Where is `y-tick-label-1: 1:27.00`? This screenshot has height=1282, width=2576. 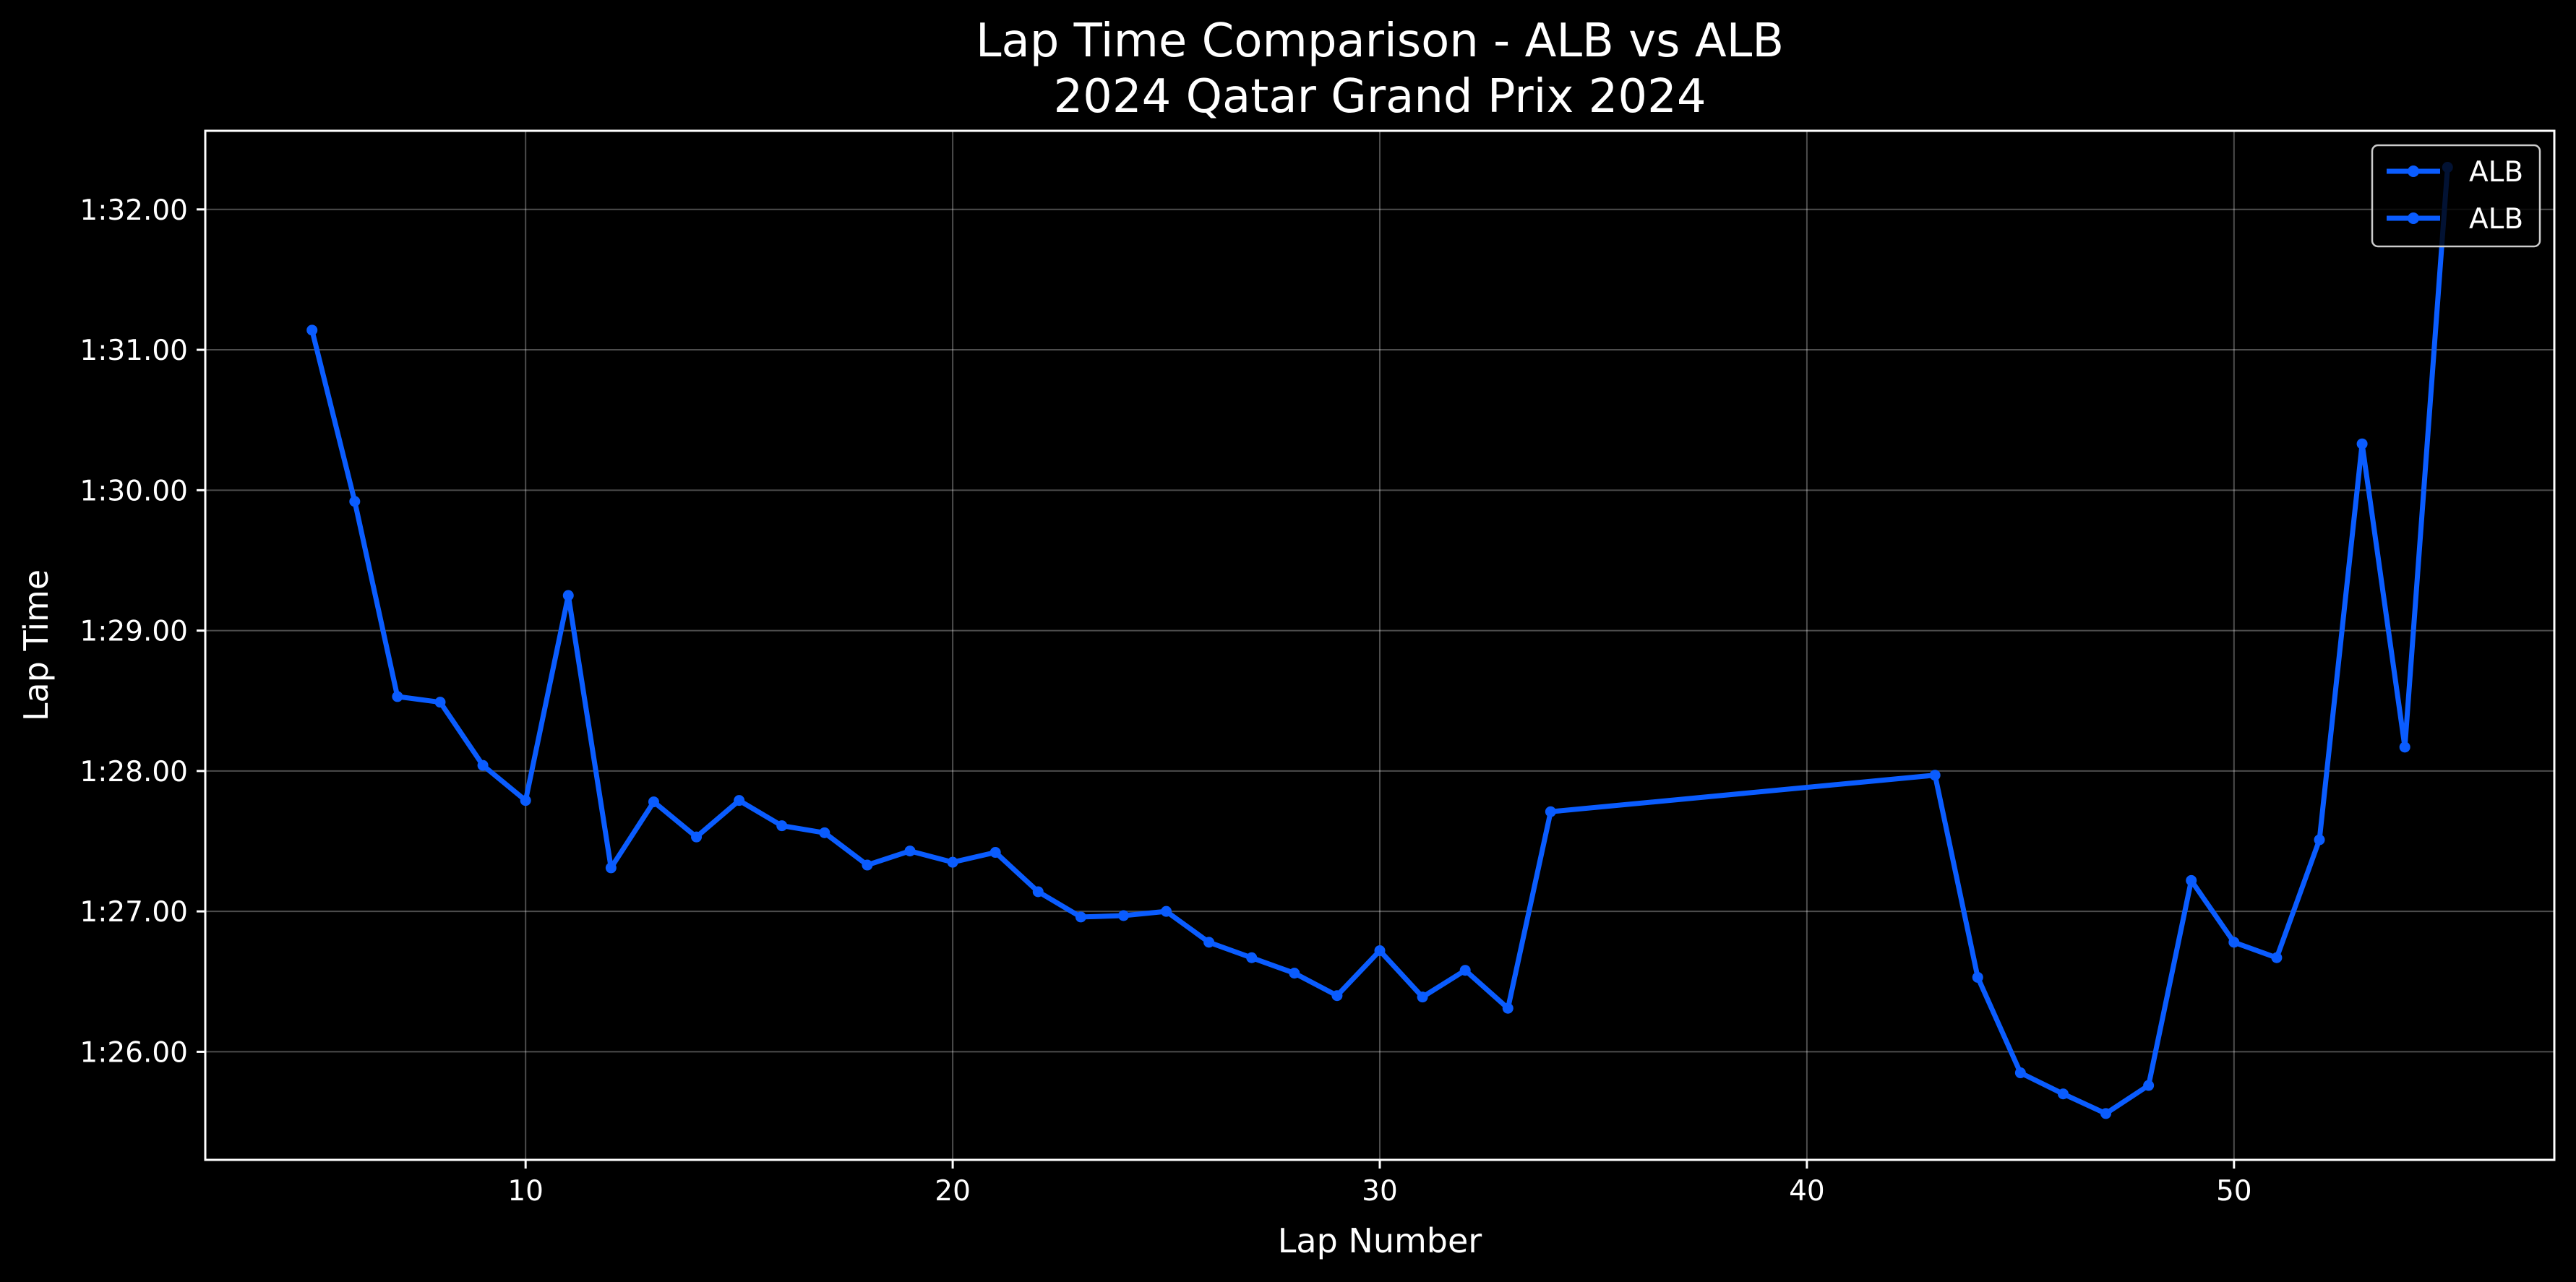 y-tick-label-1: 1:27.00 is located at coordinates (134, 912).